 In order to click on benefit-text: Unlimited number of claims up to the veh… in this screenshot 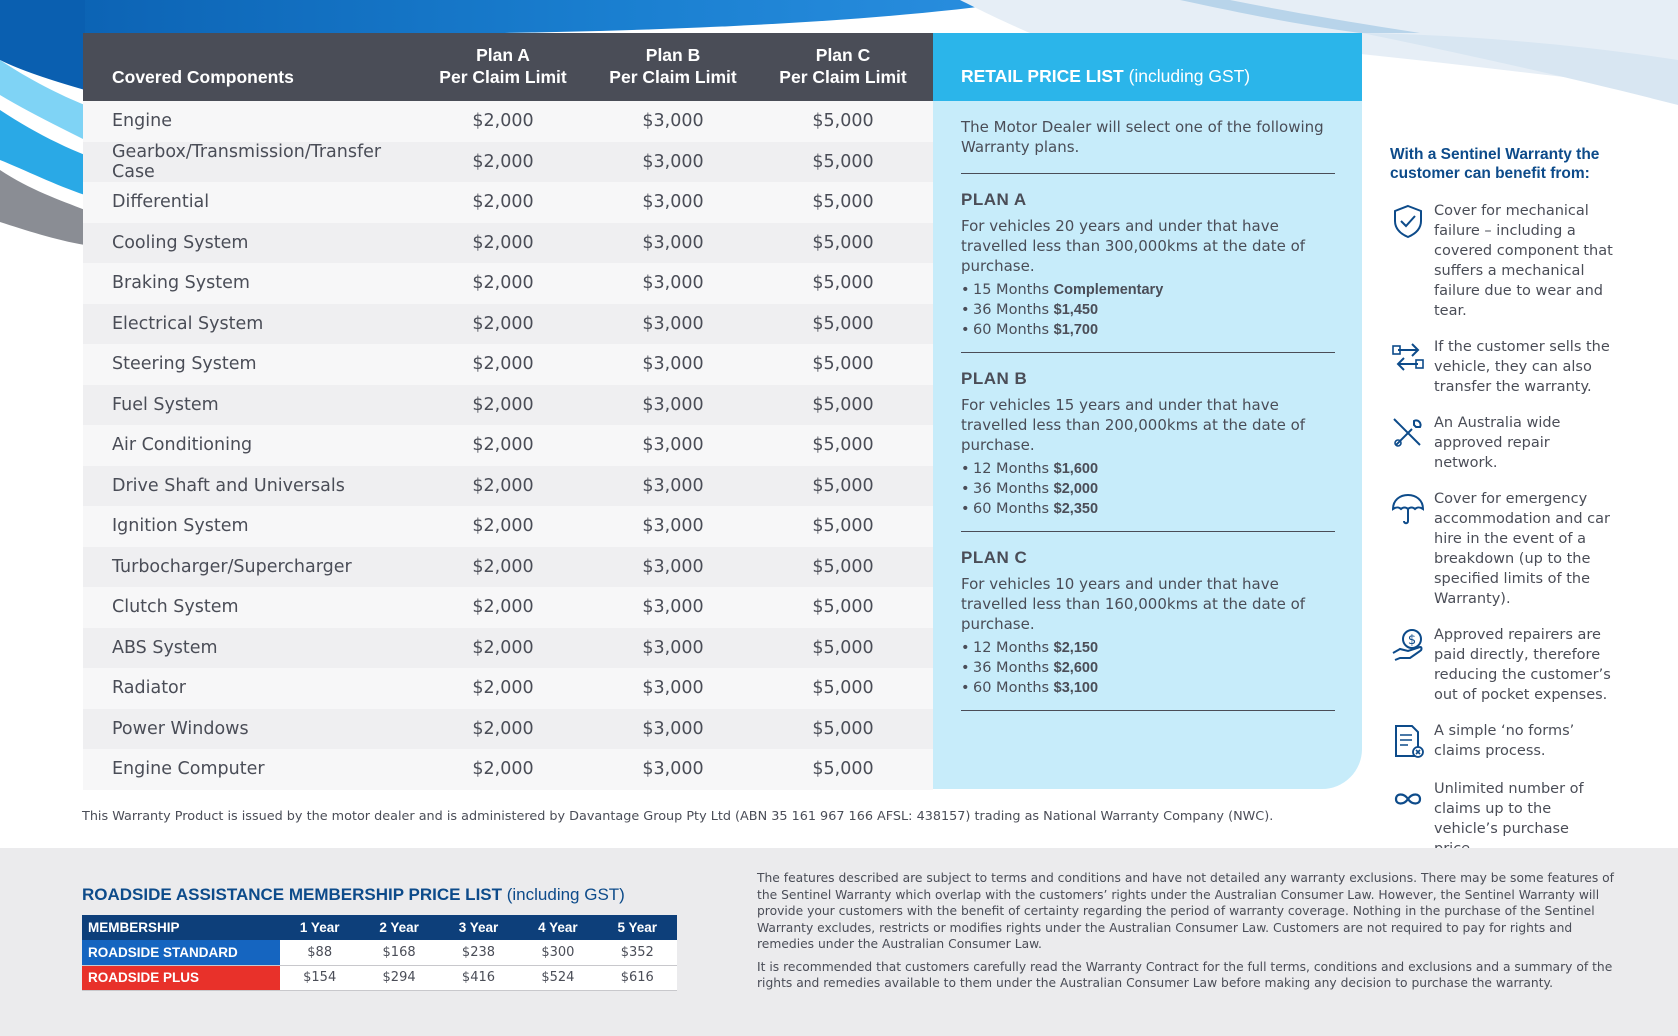, I will do `click(1509, 819)`.